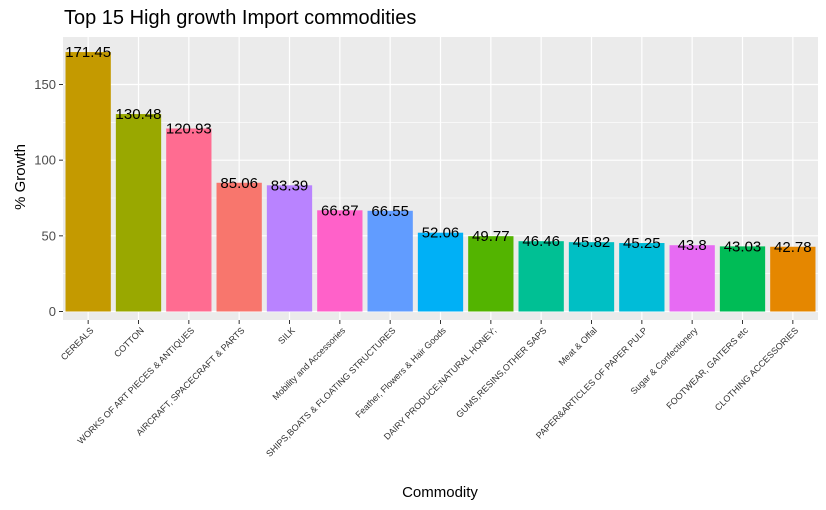 The image size is (826, 510). What do you see at coordinates (441, 233) in the screenshot?
I see `bar-value-label: 52.06` at bounding box center [441, 233].